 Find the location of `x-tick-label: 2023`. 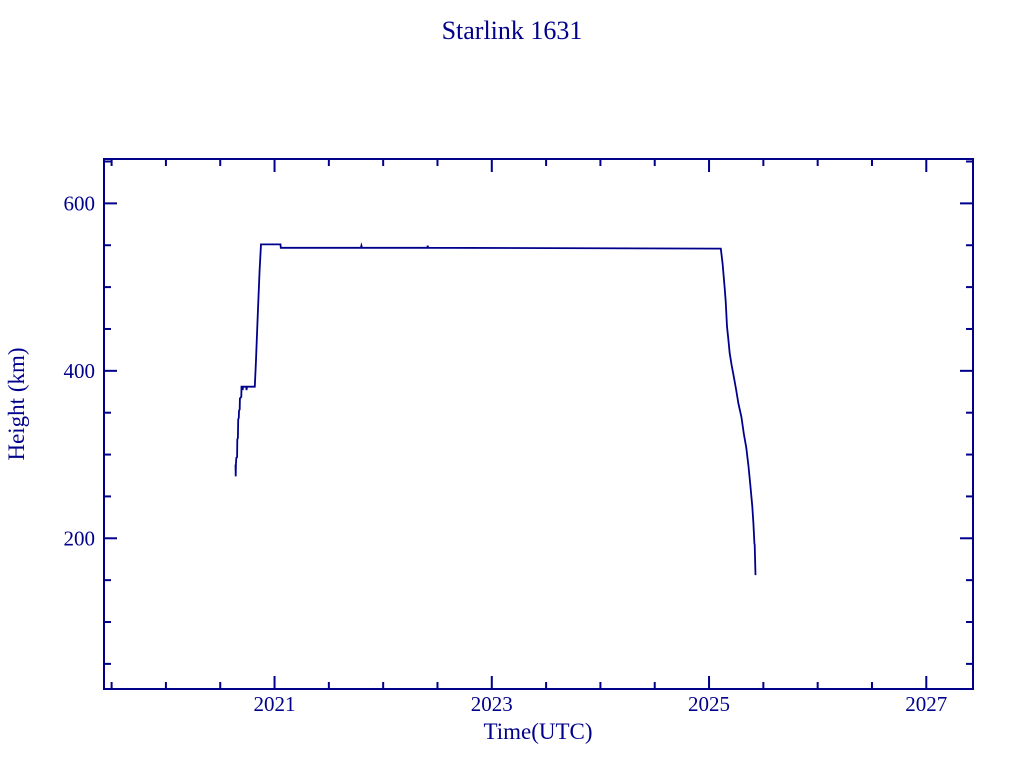

x-tick-label: 2023 is located at coordinates (492, 704).